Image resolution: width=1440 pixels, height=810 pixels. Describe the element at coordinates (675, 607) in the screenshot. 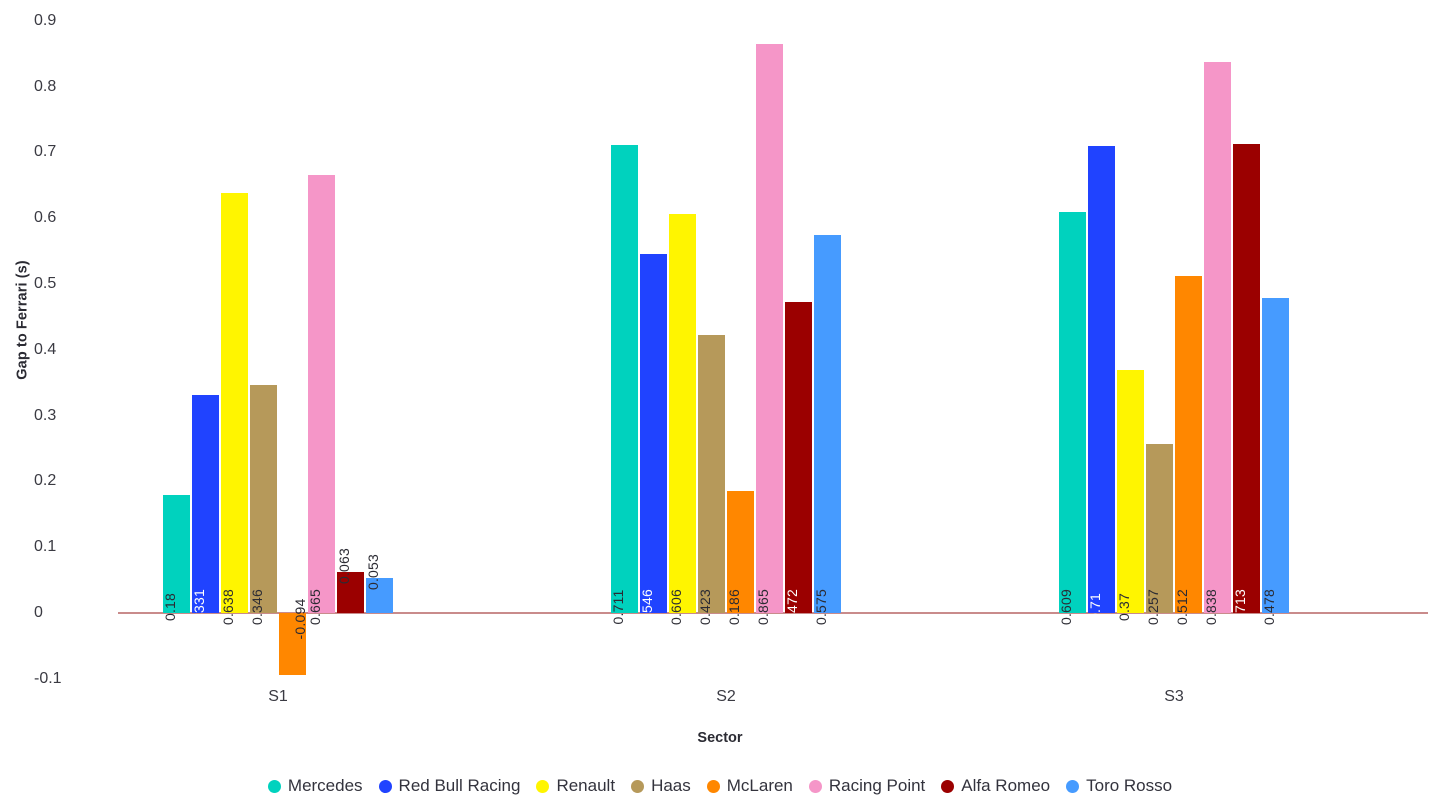

I see `bar-value-label: 0.606` at that location.